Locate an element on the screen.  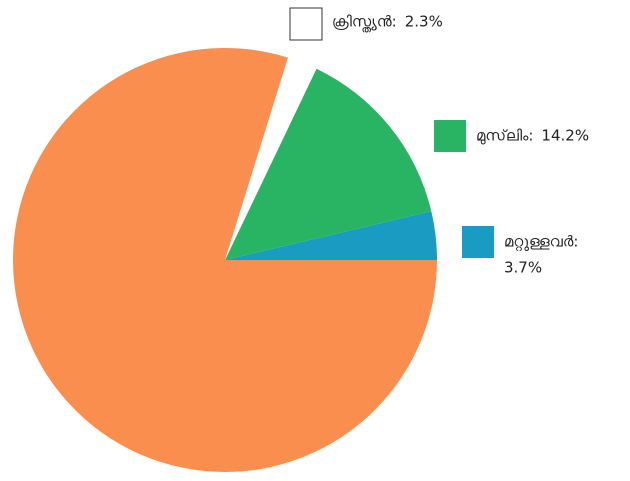
legend-value: 3.7% is located at coordinates (523, 268).